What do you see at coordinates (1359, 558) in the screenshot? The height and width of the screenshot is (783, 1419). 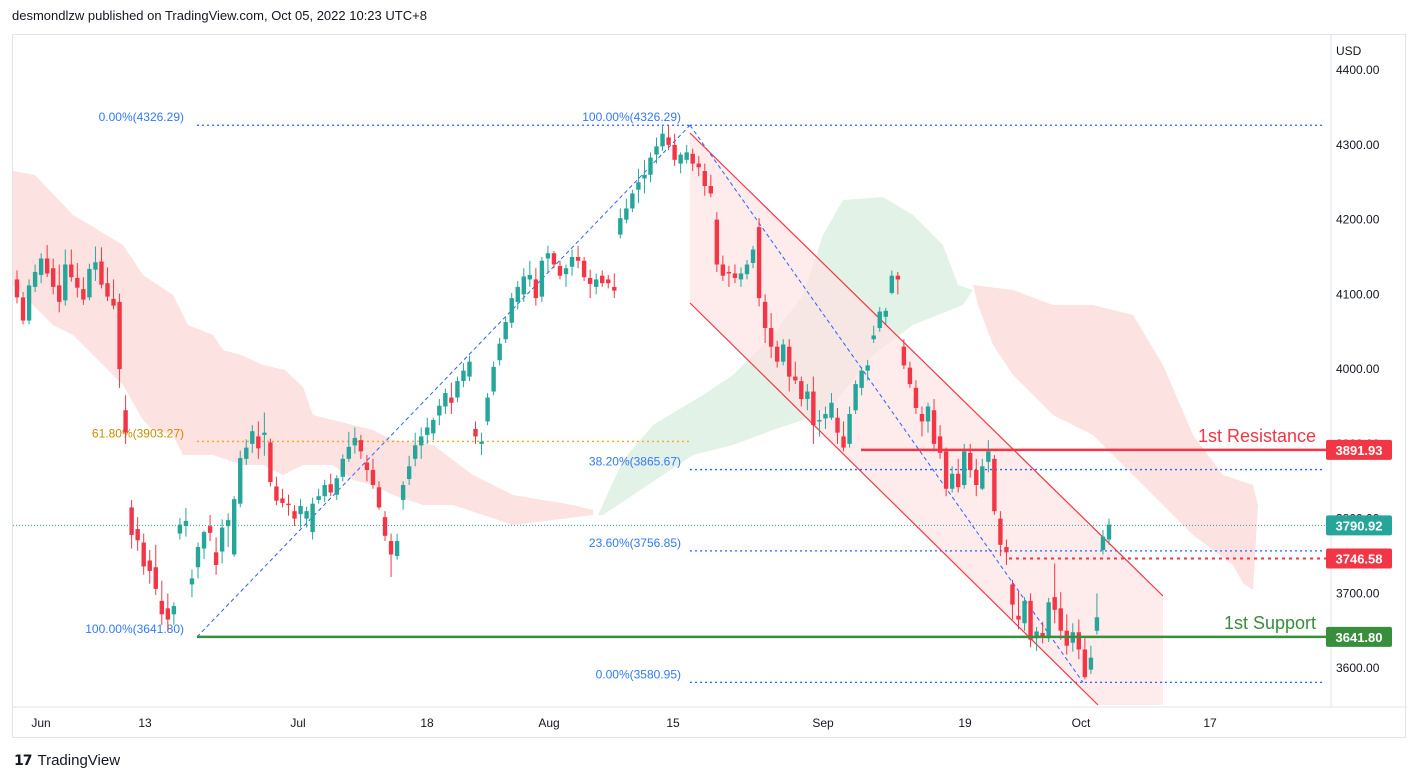 I see `price-tag: 3746.58` at bounding box center [1359, 558].